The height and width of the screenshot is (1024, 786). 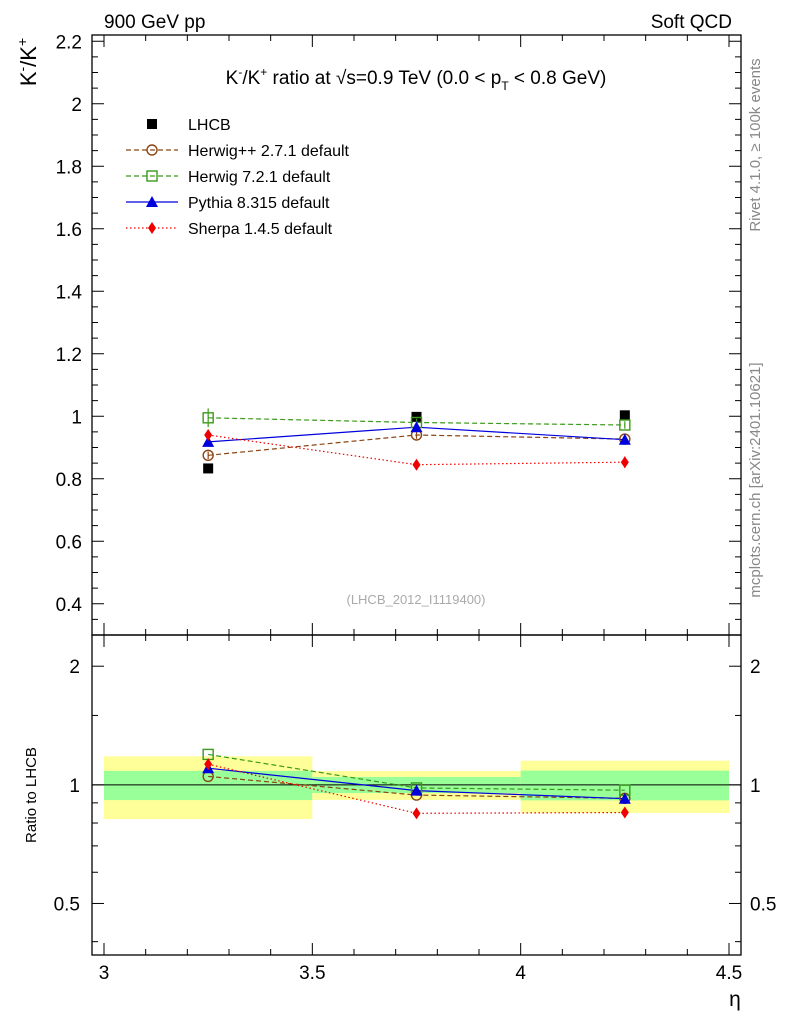 What do you see at coordinates (729, 973) in the screenshot?
I see `x-tick-label: 4.5` at bounding box center [729, 973].